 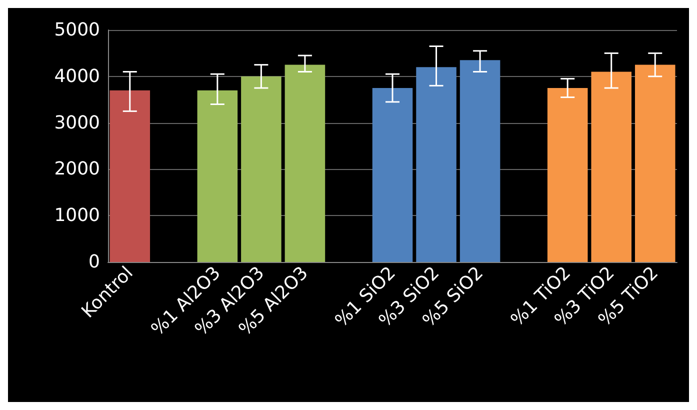 What do you see at coordinates (94, 262) in the screenshot?
I see `y-tick-label: 0` at bounding box center [94, 262].